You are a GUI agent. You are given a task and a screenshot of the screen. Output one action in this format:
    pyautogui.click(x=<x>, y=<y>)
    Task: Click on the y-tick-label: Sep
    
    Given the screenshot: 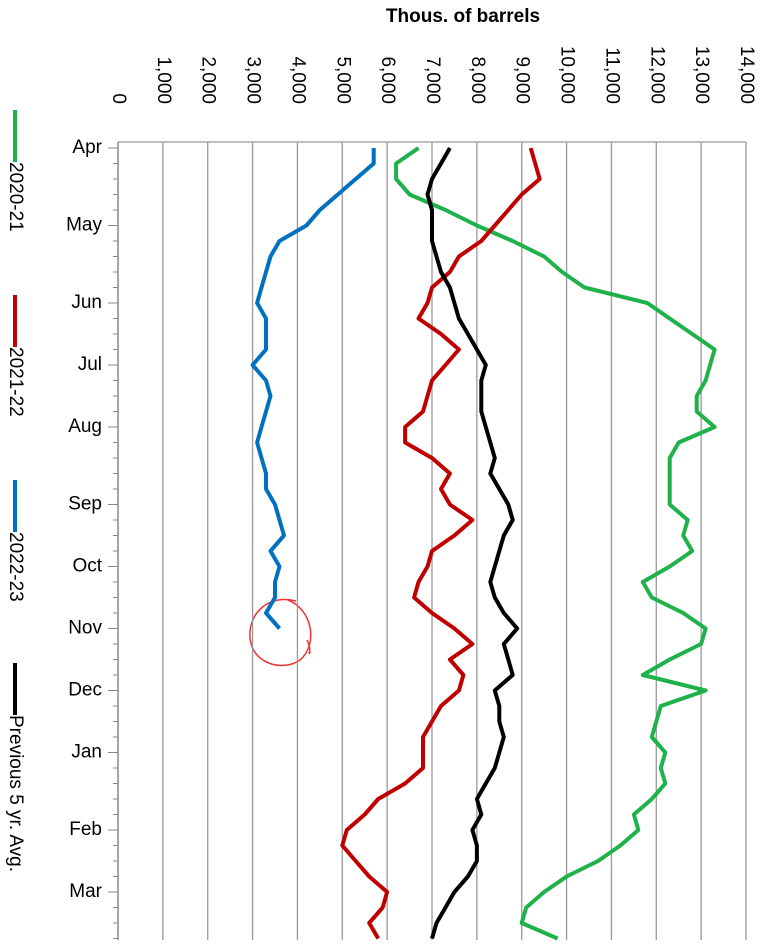 What is the action you would take?
    pyautogui.click(x=85, y=504)
    